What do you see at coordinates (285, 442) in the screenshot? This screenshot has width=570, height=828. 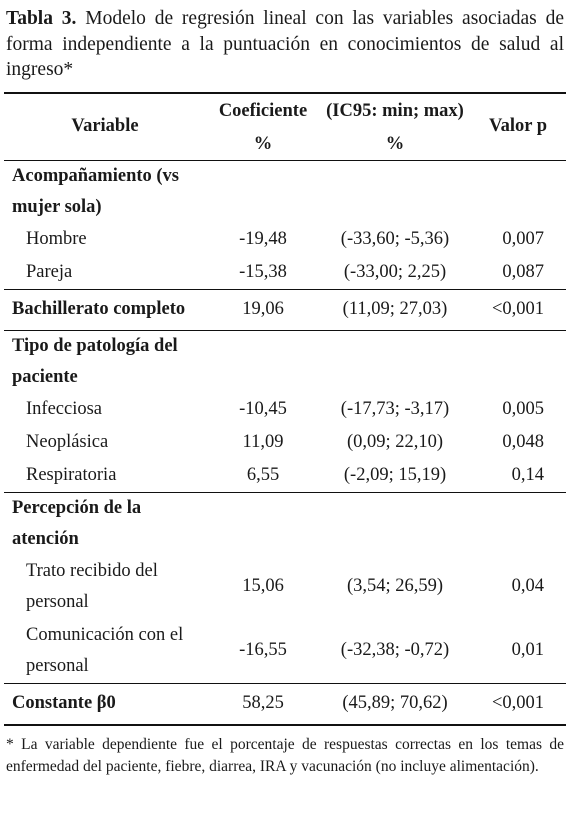 I see `table-row: Neoplásica 11,09 (0,09; 22,10) 0,048` at bounding box center [285, 442].